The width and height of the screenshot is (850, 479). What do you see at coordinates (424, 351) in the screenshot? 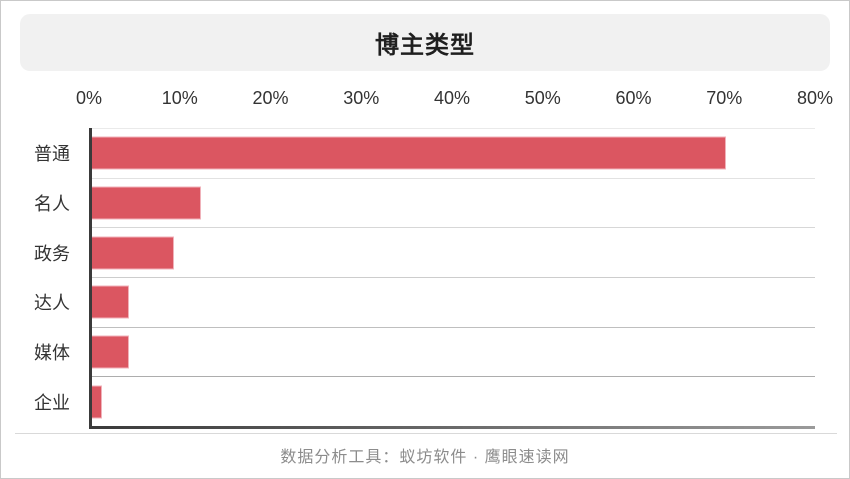
I see `bar-row: 媒体` at bounding box center [424, 351].